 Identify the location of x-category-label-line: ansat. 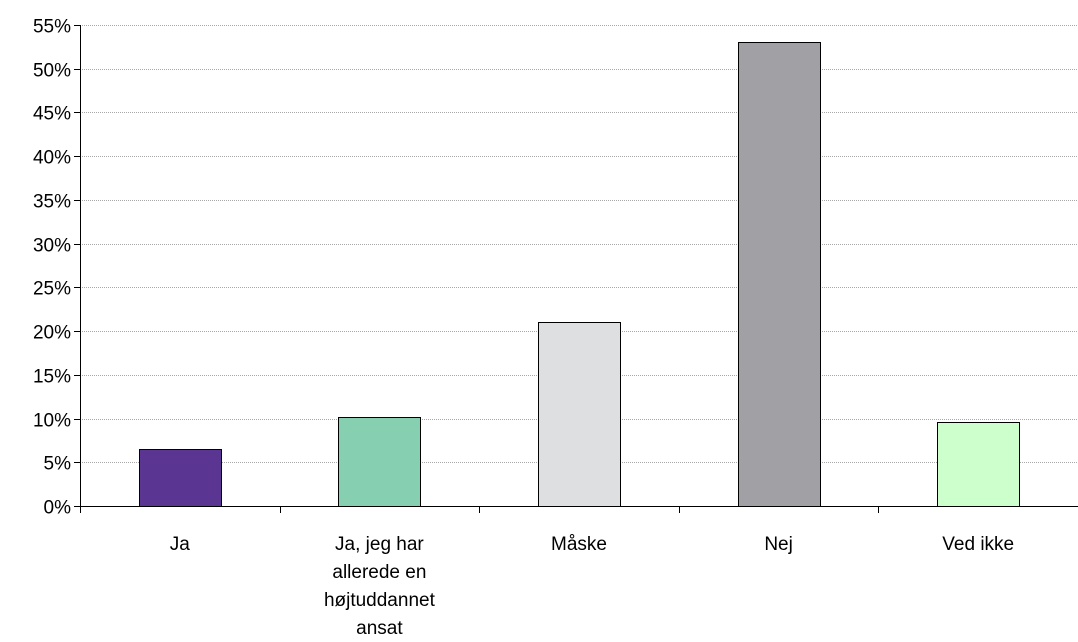
(379, 628).